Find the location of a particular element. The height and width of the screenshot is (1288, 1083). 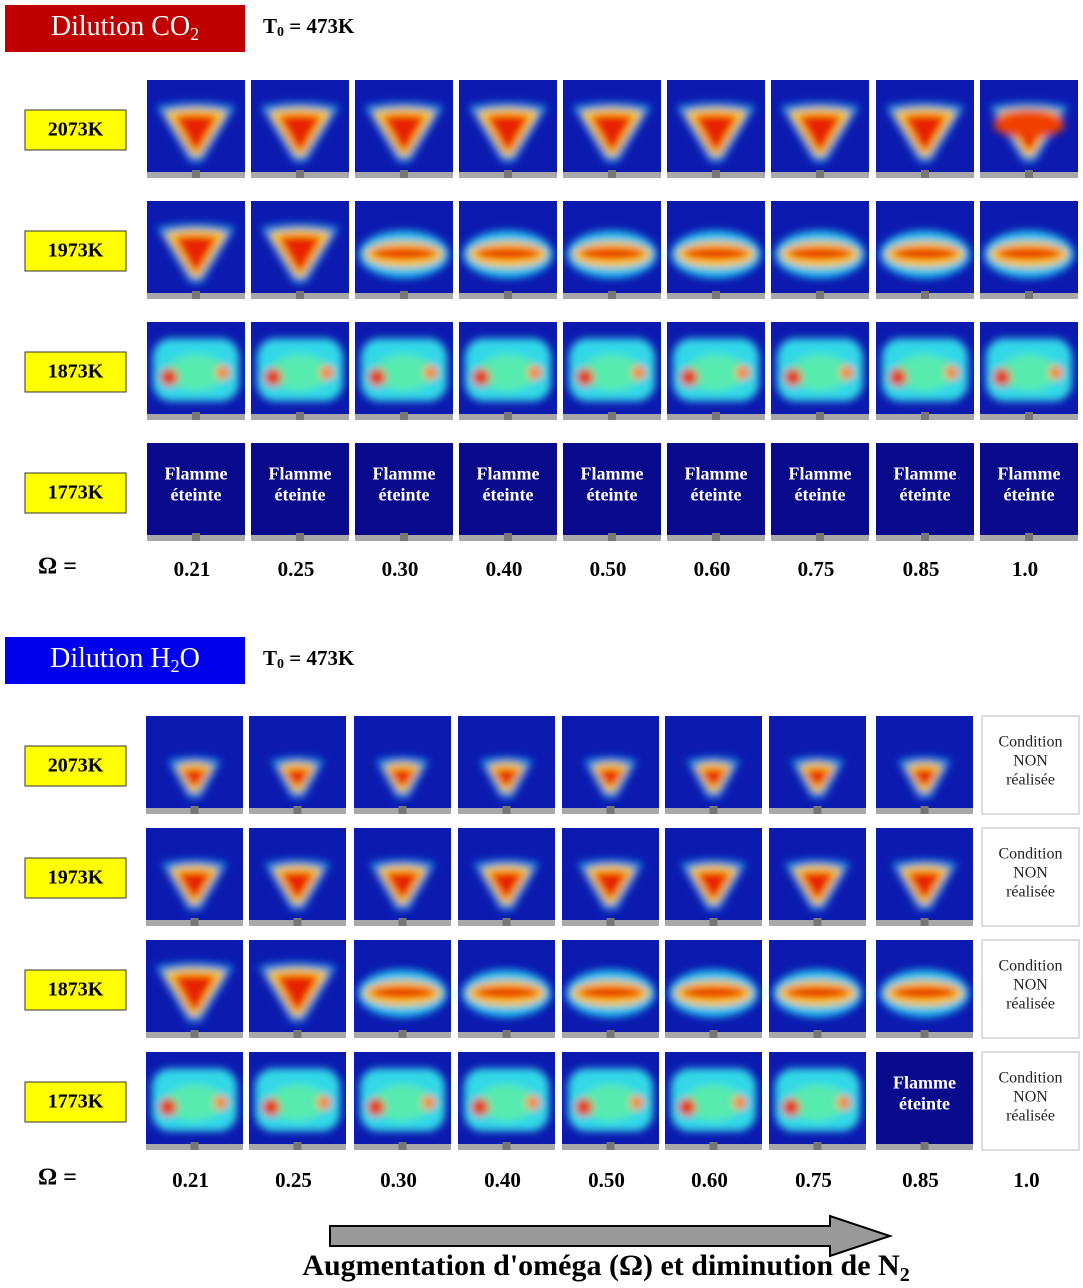

temperature-label: 1873K is located at coordinates (76, 990).